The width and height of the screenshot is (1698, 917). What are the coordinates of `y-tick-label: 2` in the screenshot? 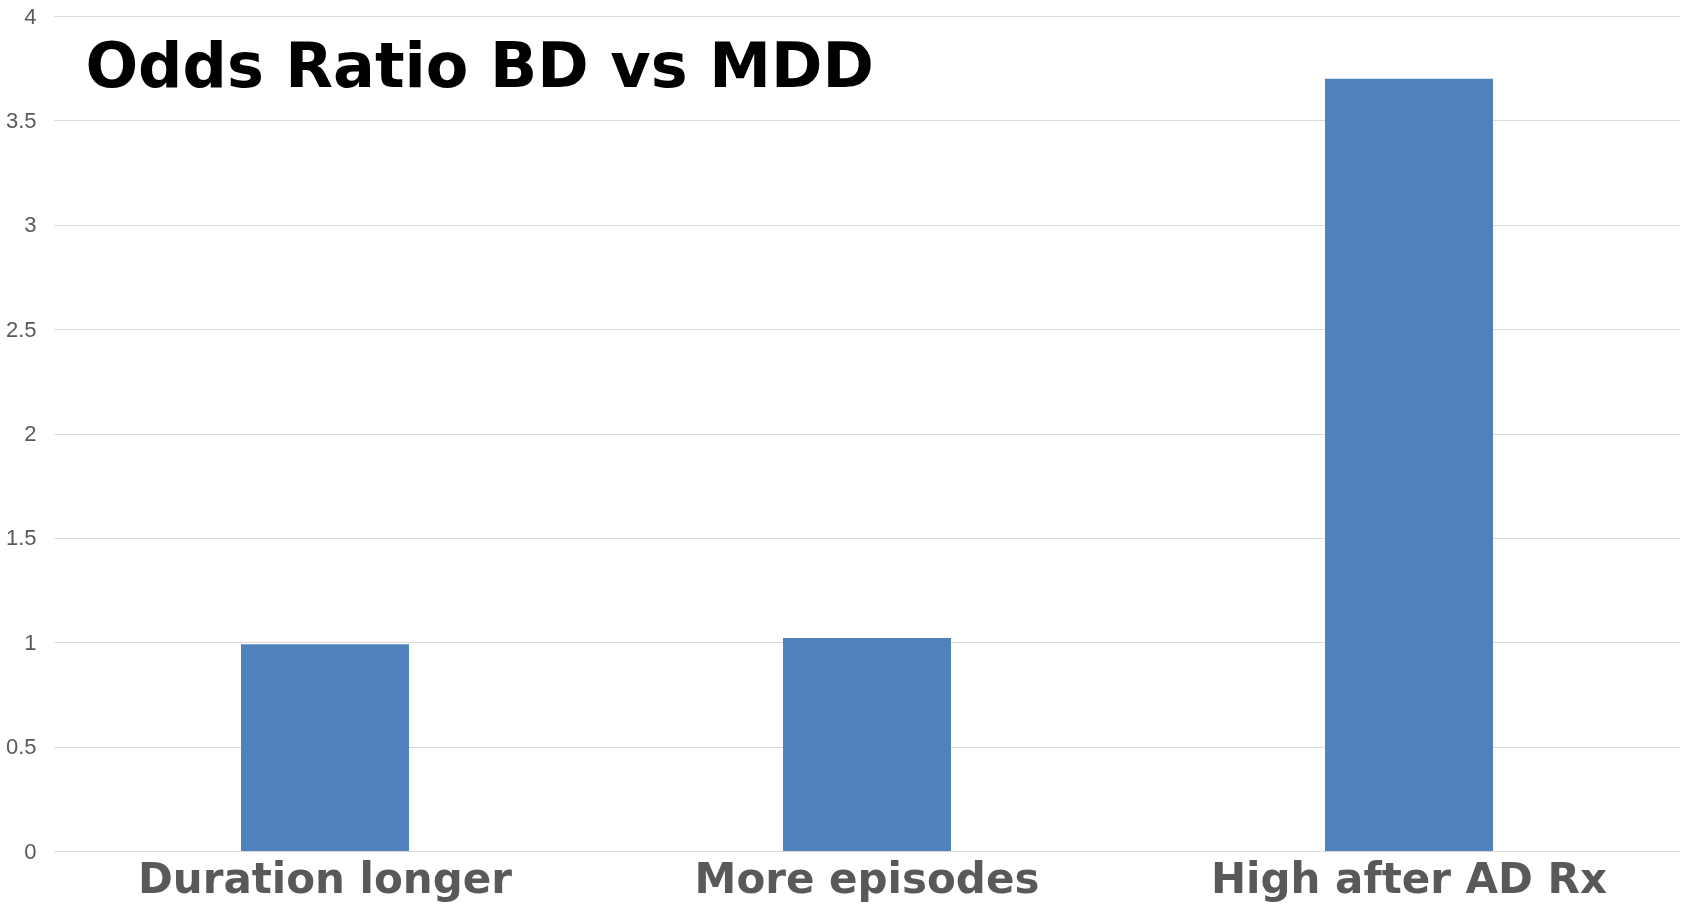 It's located at (30, 433).